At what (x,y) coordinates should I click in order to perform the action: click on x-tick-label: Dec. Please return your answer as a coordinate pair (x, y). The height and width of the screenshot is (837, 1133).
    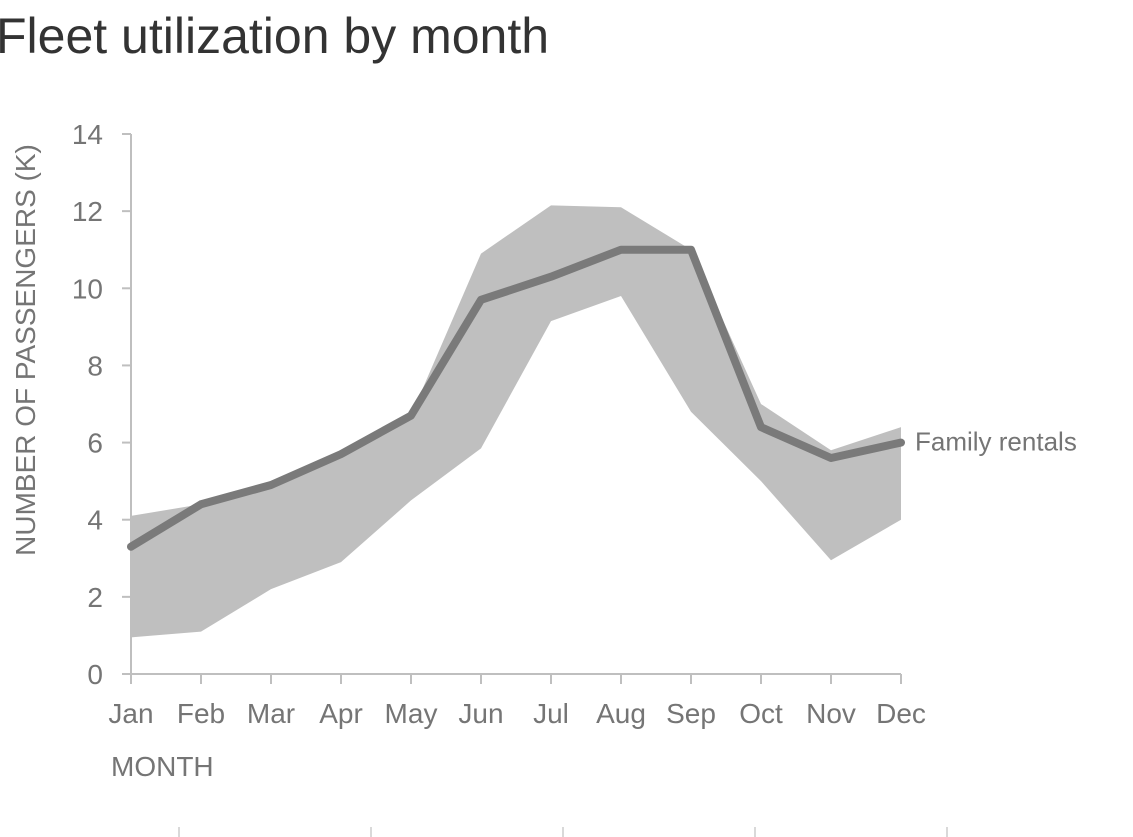
    Looking at the image, I should click on (901, 713).